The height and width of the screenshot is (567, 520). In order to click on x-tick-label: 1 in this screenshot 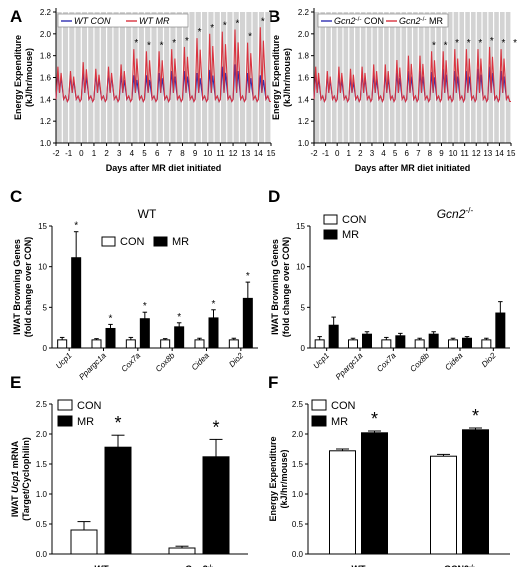, I will do `click(94, 153)`.